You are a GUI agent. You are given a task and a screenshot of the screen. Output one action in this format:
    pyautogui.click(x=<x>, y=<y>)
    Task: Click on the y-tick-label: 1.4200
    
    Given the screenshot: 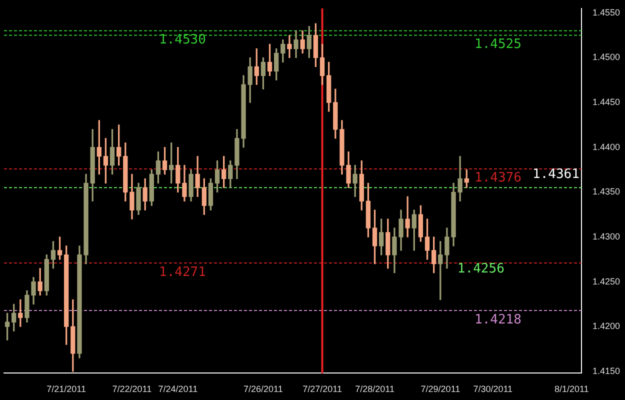 What is the action you would take?
    pyautogui.click(x=606, y=326)
    